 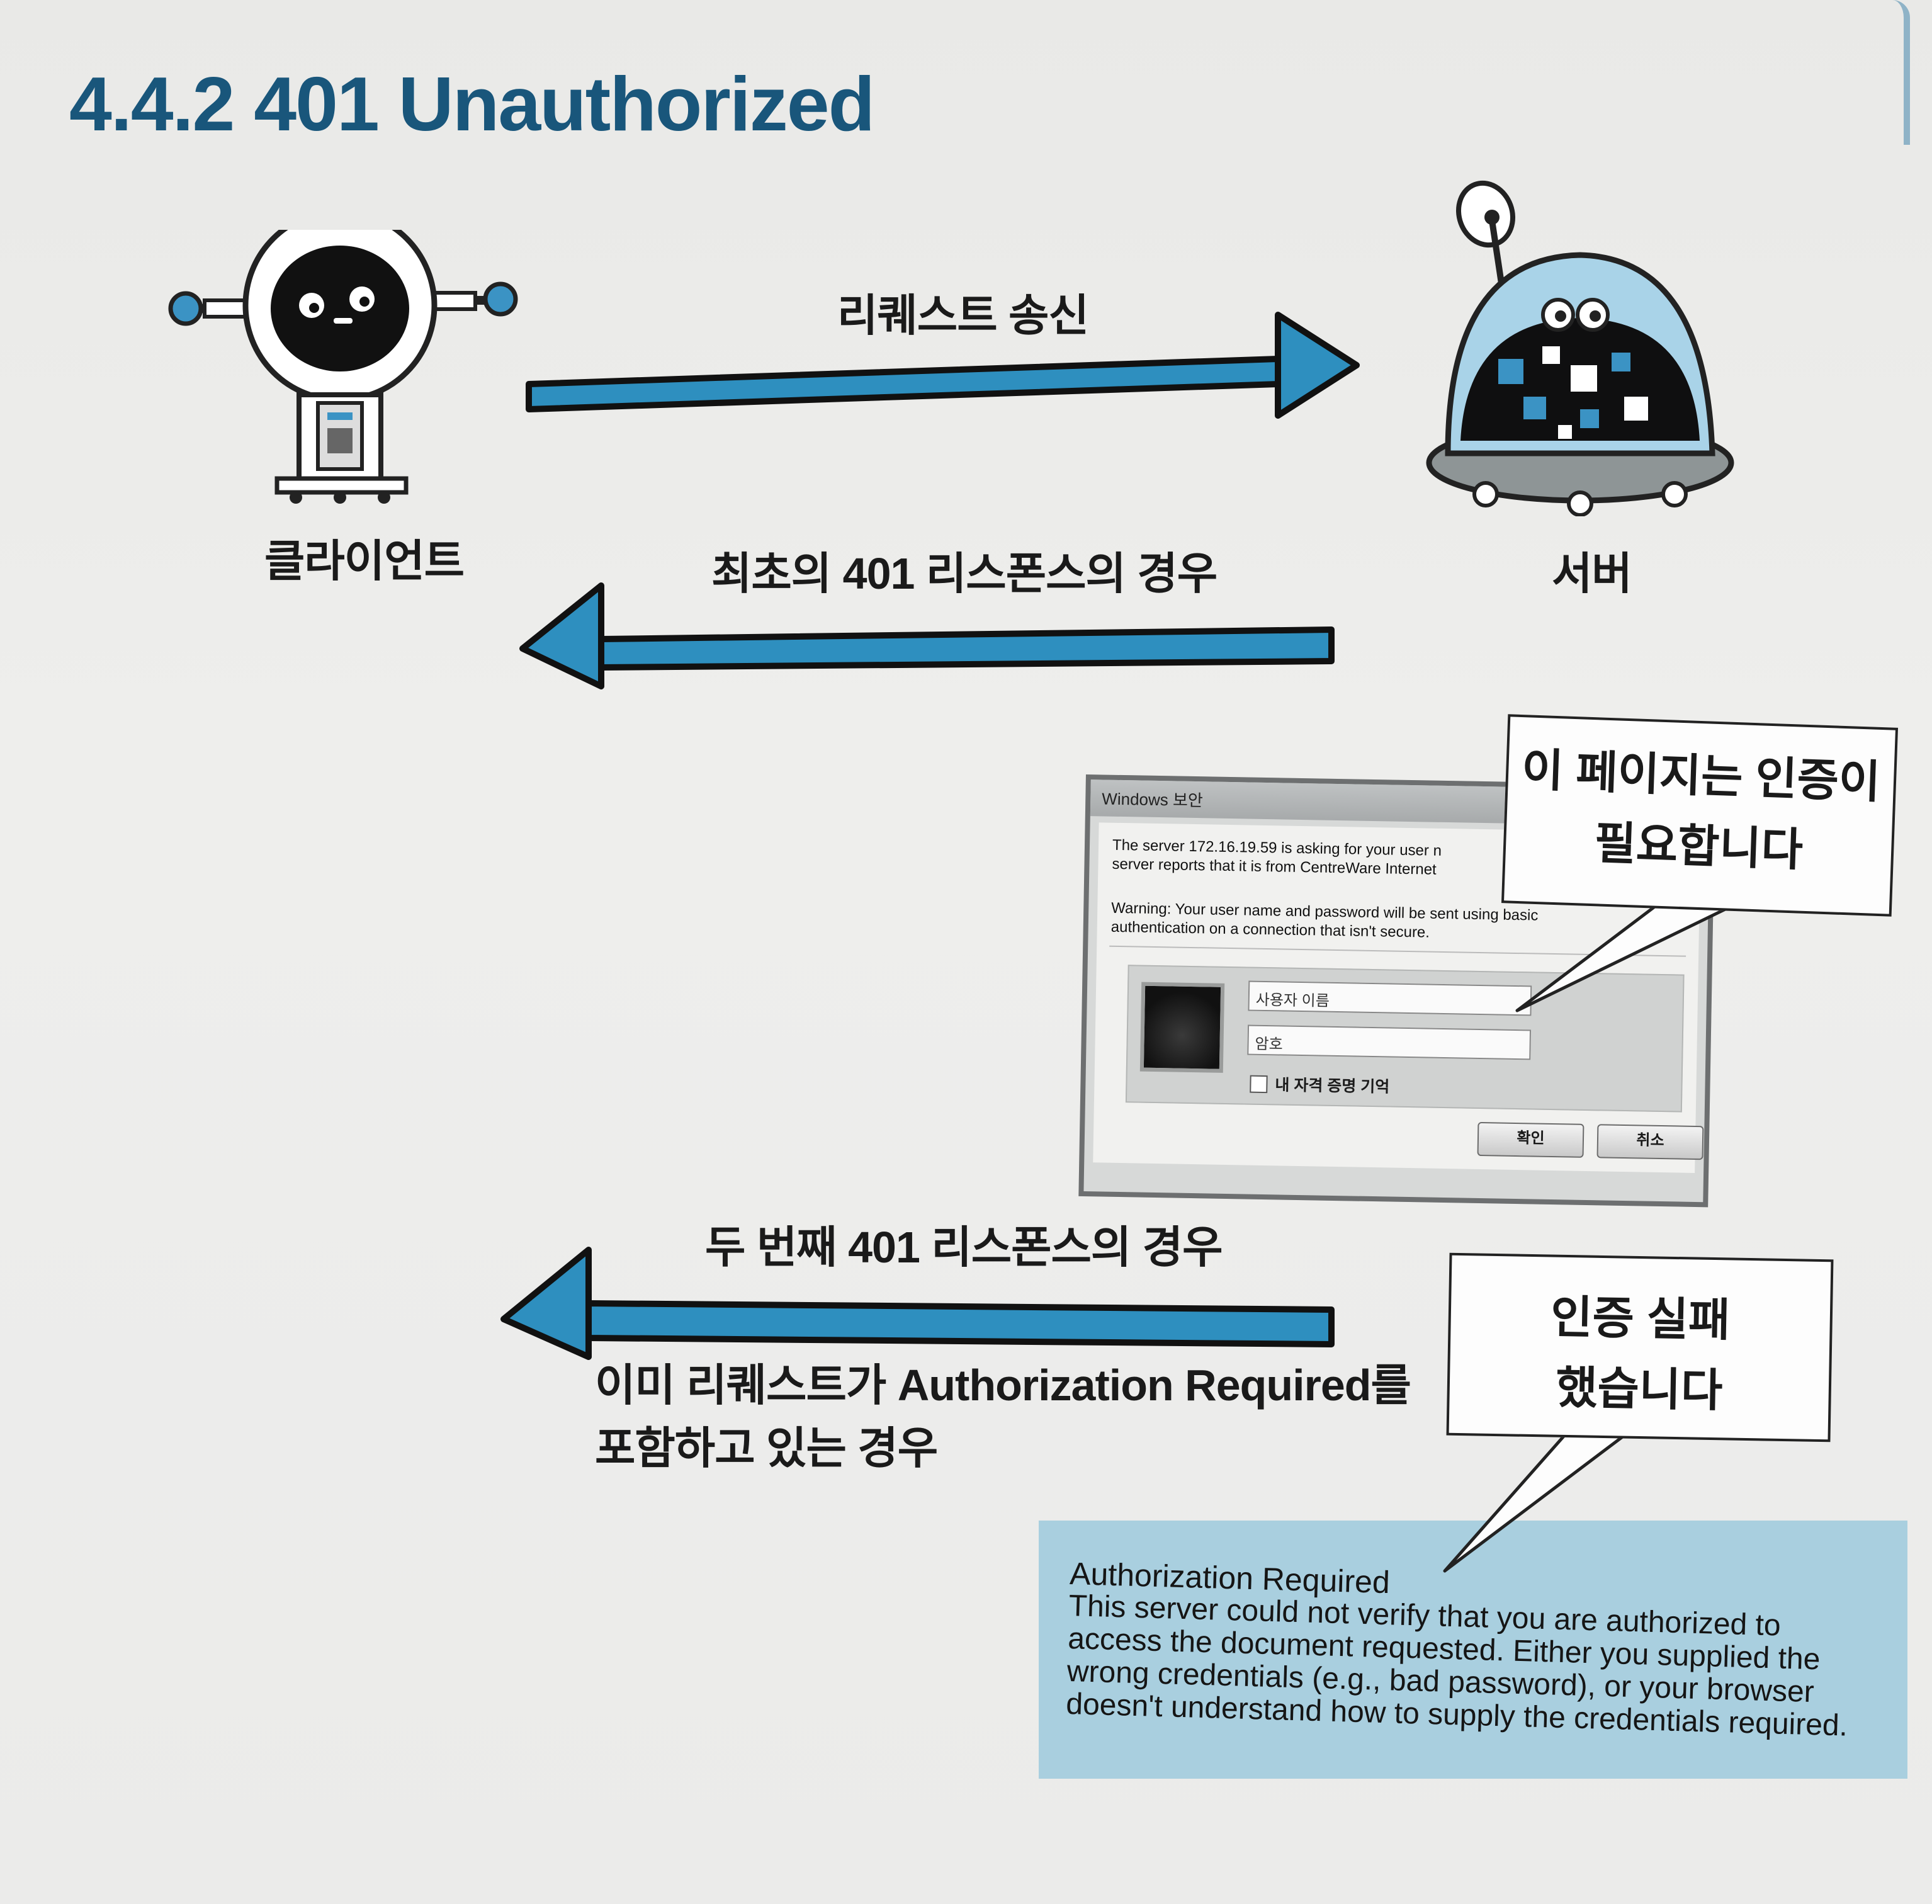 What do you see at coordinates (1650, 1142) in the screenshot?
I see `cancel-button: 취소` at bounding box center [1650, 1142].